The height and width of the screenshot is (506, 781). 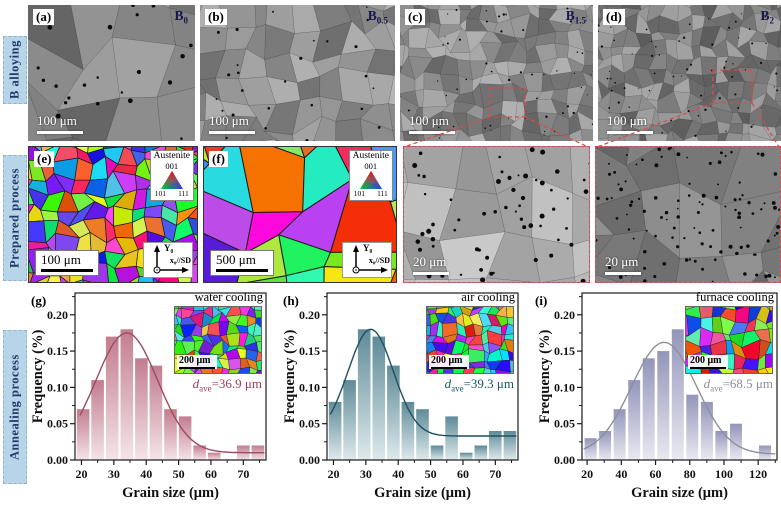 What do you see at coordinates (38, 377) in the screenshot?
I see `svg-text: Frequency (%)` at bounding box center [38, 377].